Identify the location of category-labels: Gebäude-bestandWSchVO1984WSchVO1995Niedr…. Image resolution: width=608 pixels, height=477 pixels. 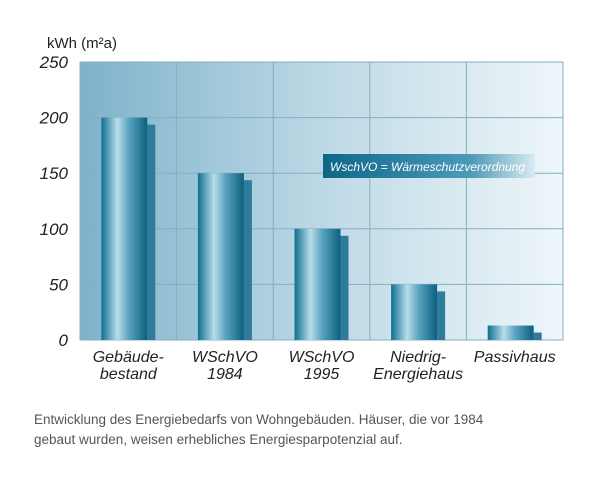
(324, 366).